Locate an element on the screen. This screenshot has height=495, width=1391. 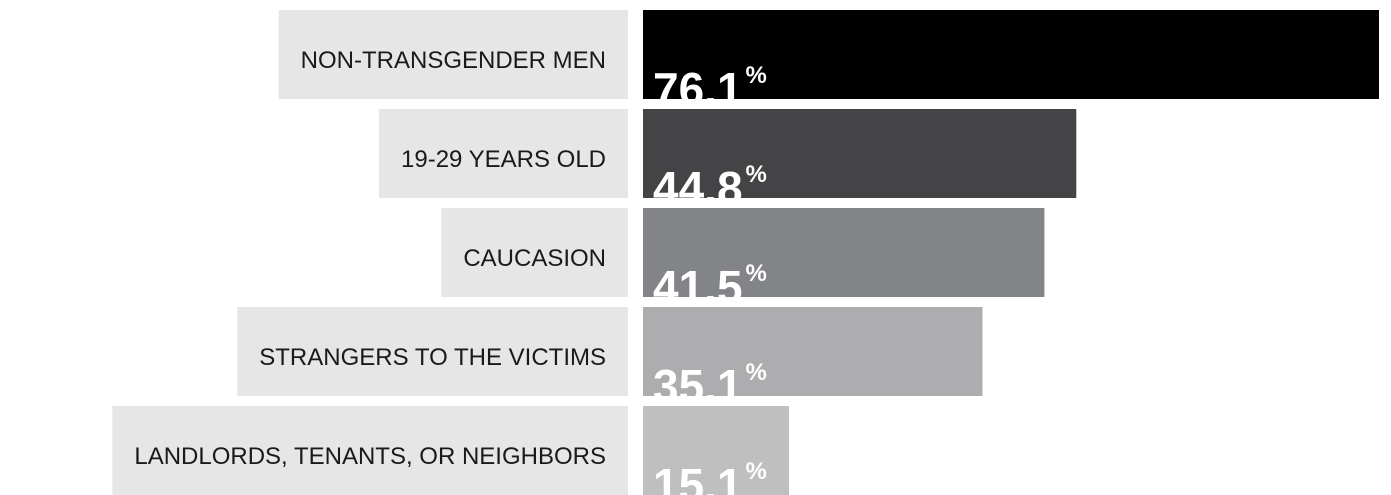
value-label-group: 15.1% is located at coordinates (710, 476).